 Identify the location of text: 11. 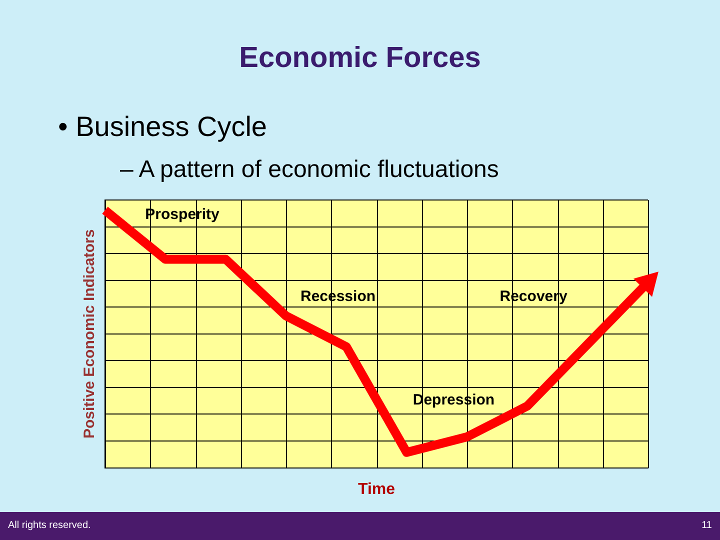
(707, 526).